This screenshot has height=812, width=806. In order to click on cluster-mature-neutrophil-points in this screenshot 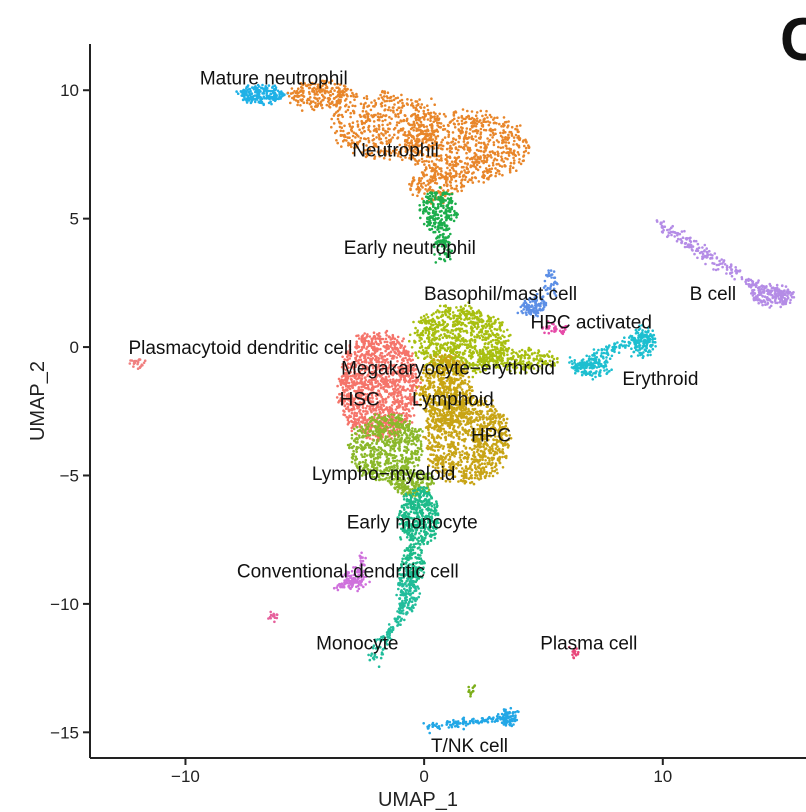, I will do `click(262, 95)`.